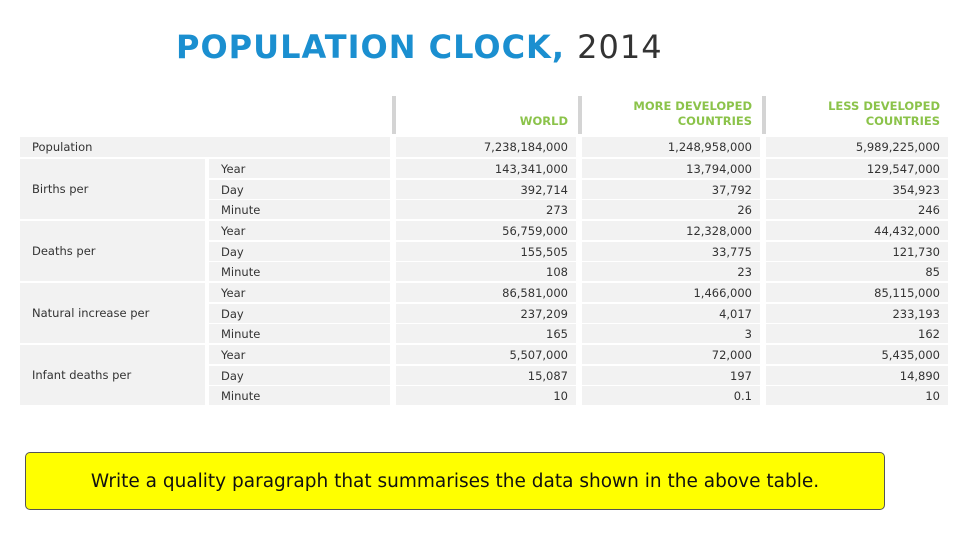 This screenshot has height=540, width=960. Describe the element at coordinates (671, 395) in the screenshot. I see `row-more-value: 0.1` at that location.